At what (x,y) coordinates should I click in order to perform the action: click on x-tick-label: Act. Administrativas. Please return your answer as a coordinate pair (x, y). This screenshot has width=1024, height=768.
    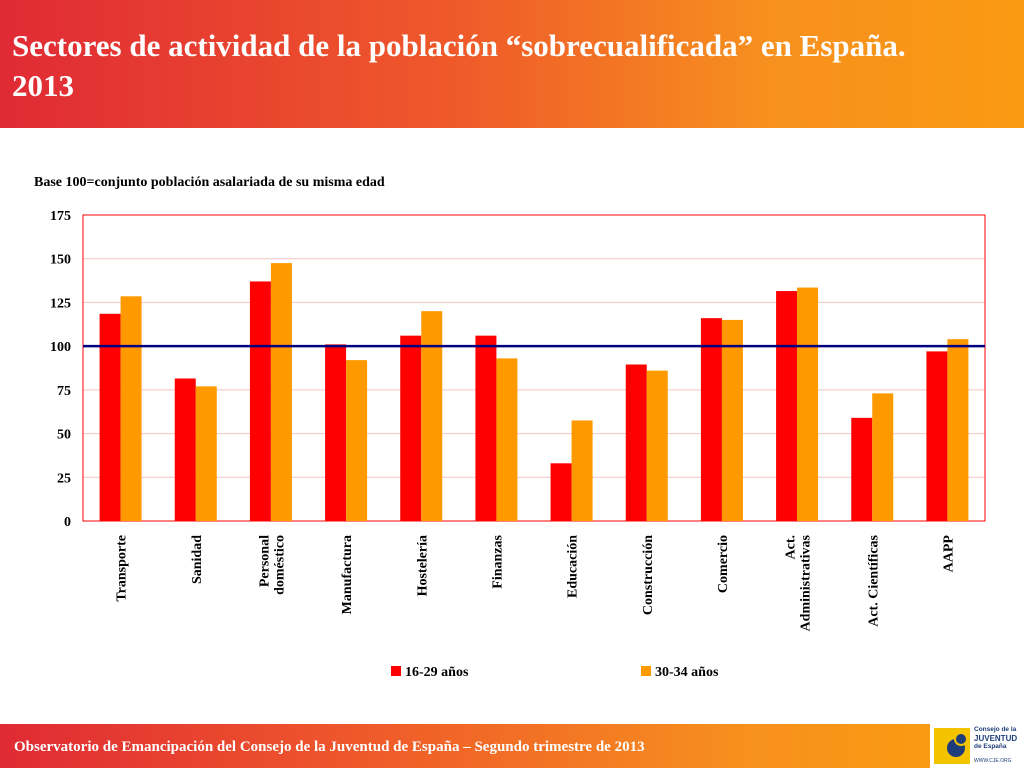
    Looking at the image, I should click on (799, 582).